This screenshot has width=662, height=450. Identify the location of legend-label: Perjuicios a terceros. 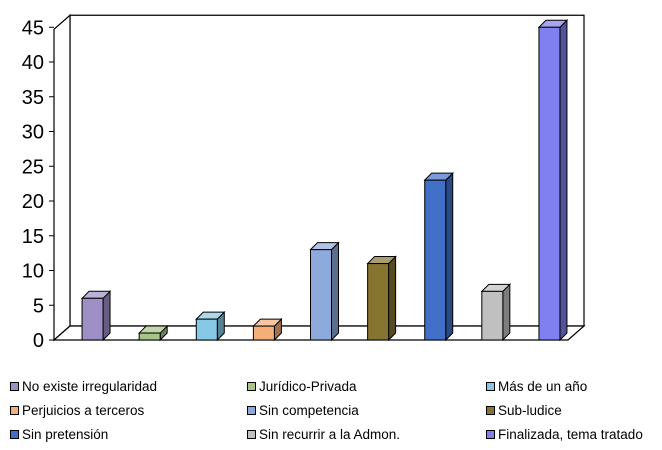
(83, 410).